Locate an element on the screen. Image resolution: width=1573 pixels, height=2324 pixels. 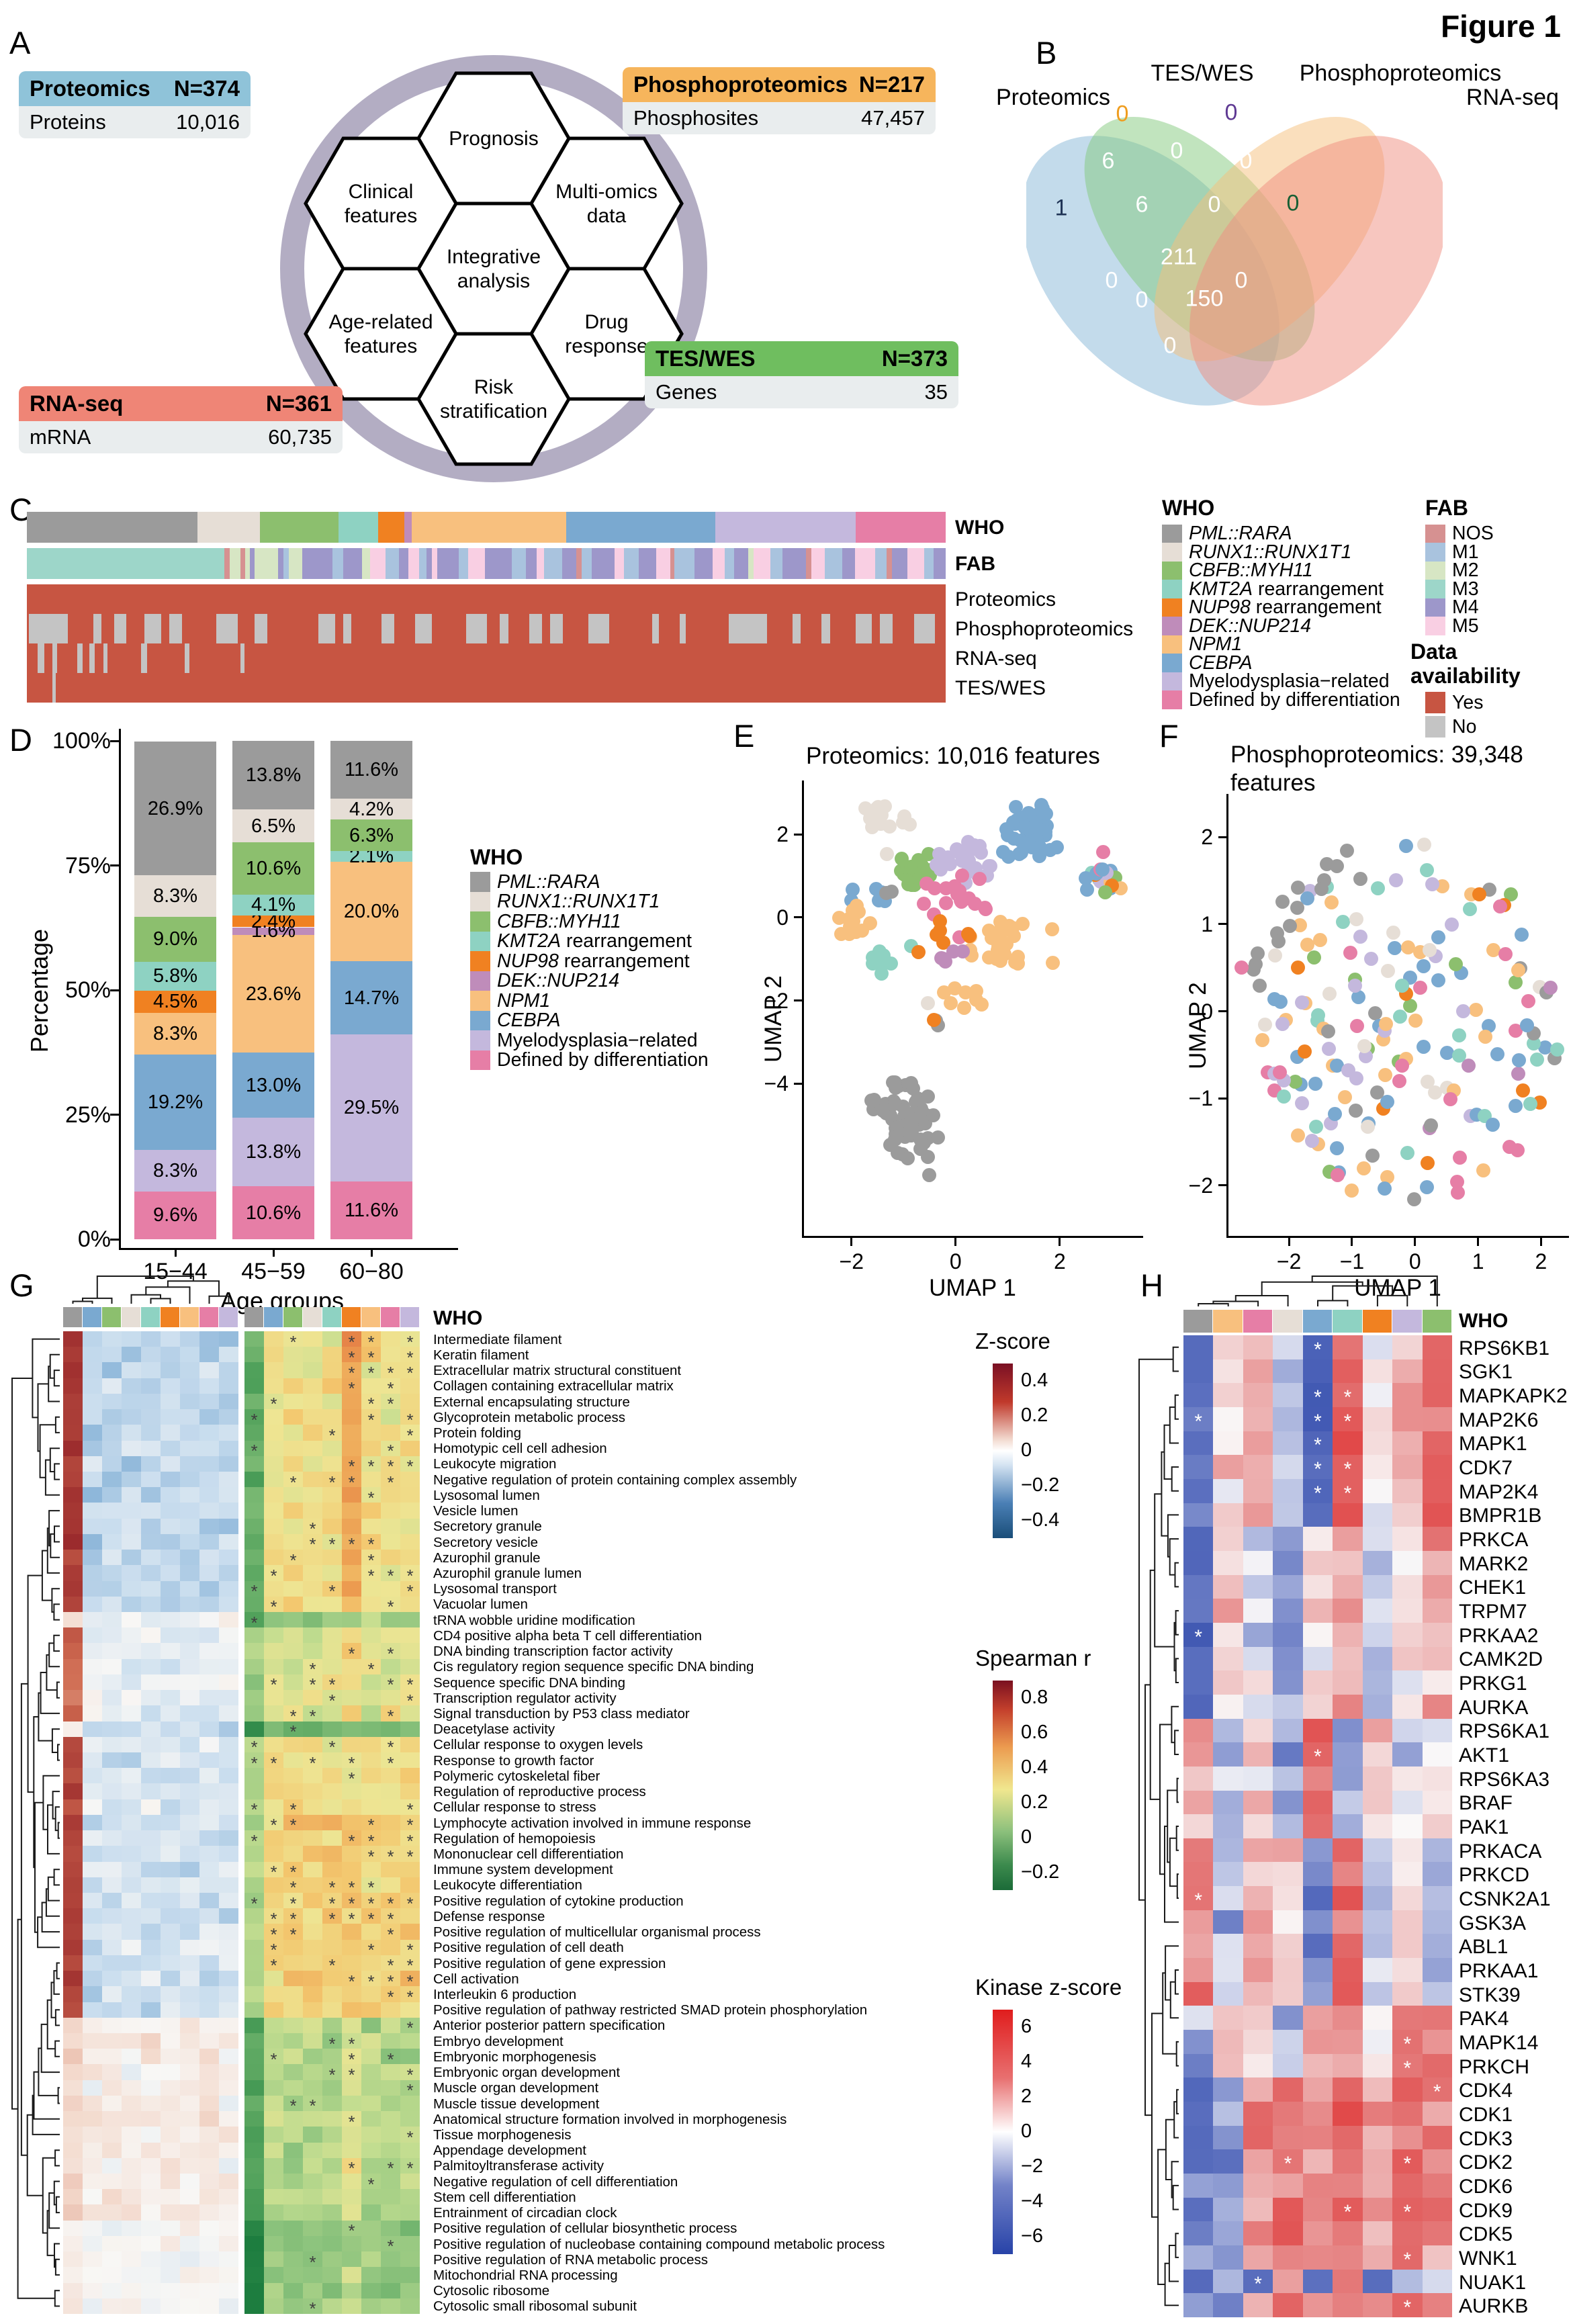
panel-label-g: G is located at coordinates (21, 1285).